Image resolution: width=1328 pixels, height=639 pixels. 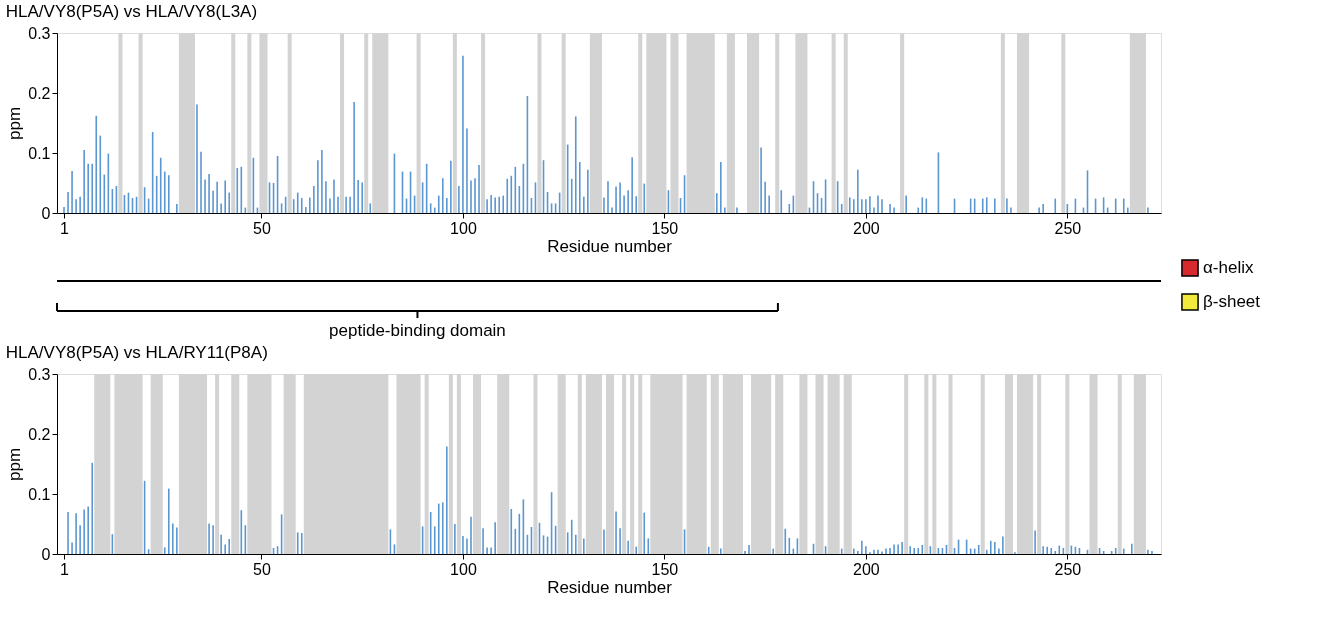 What do you see at coordinates (136, 352) in the screenshot?
I see `chart-title: HLA/VY8(P5A) vs HLA/RY11(P8A)` at bounding box center [136, 352].